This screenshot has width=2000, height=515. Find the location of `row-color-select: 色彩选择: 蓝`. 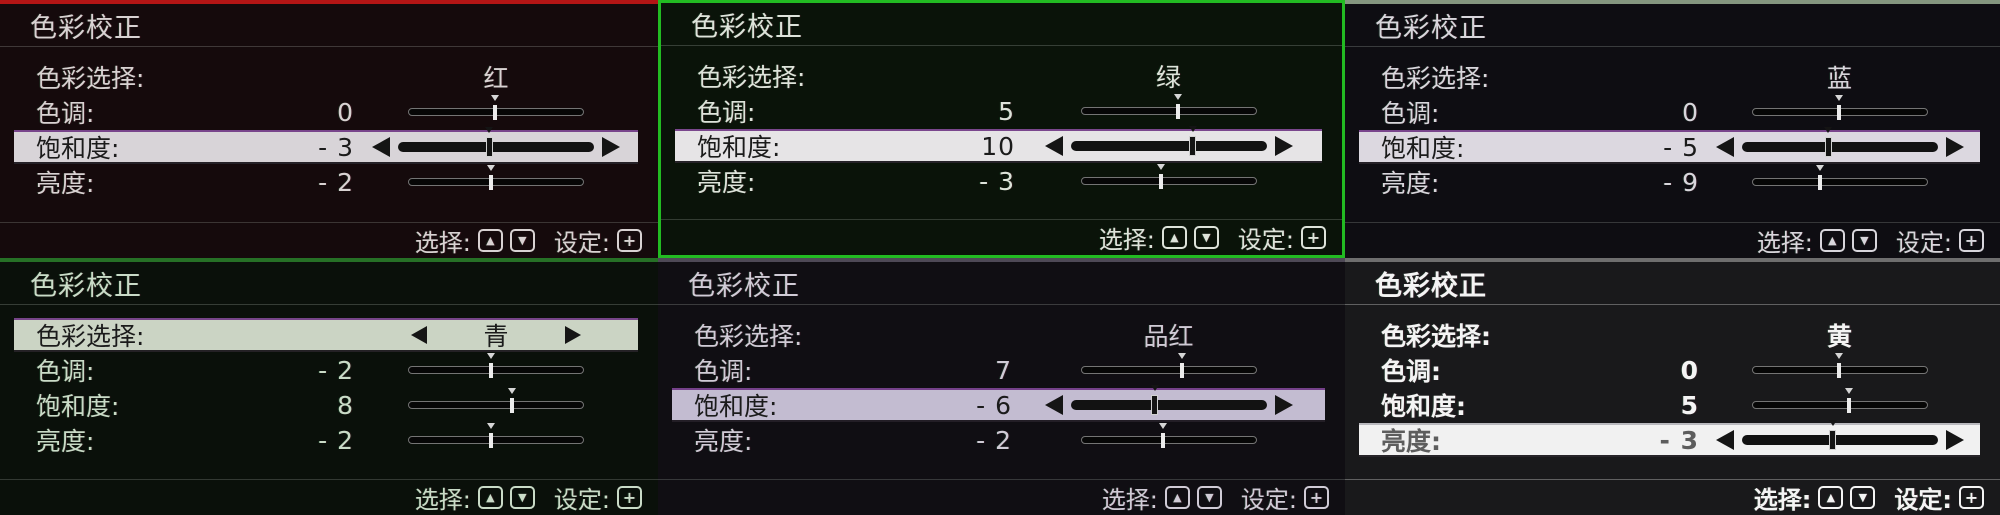

row-color-select: 色彩选择: 蓝 is located at coordinates (1669, 77).